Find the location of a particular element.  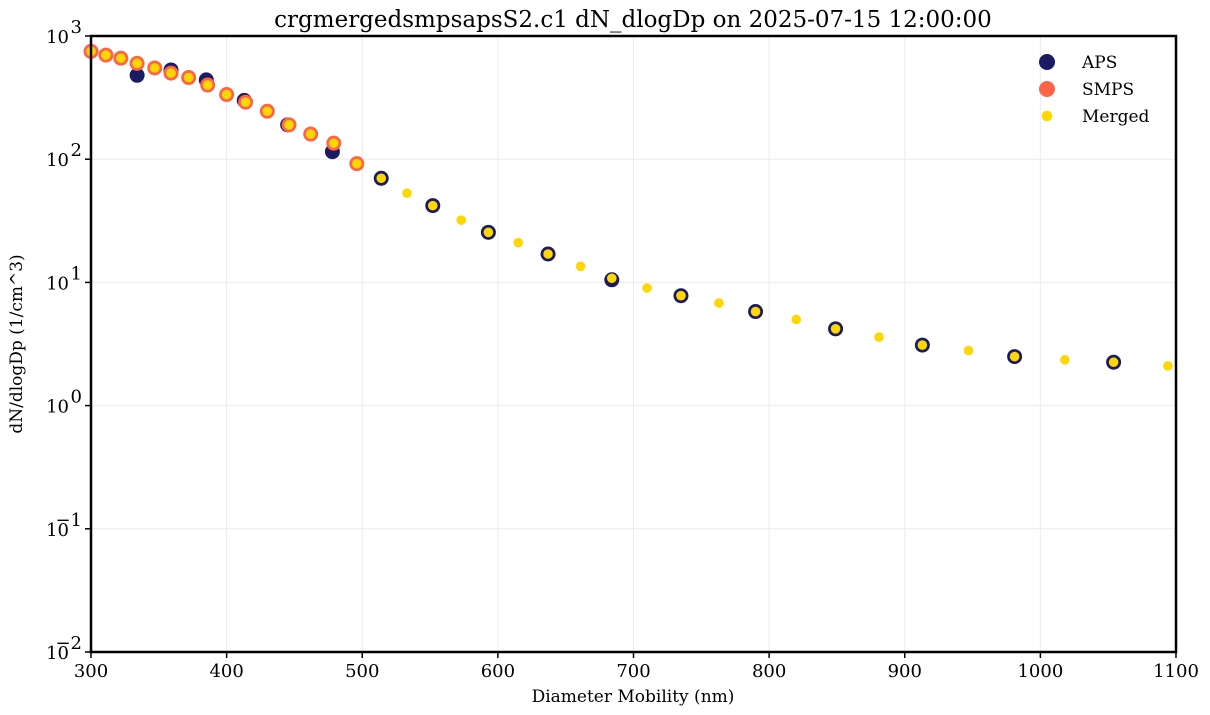

x-tick-label: 1000 is located at coordinates (1040, 671).